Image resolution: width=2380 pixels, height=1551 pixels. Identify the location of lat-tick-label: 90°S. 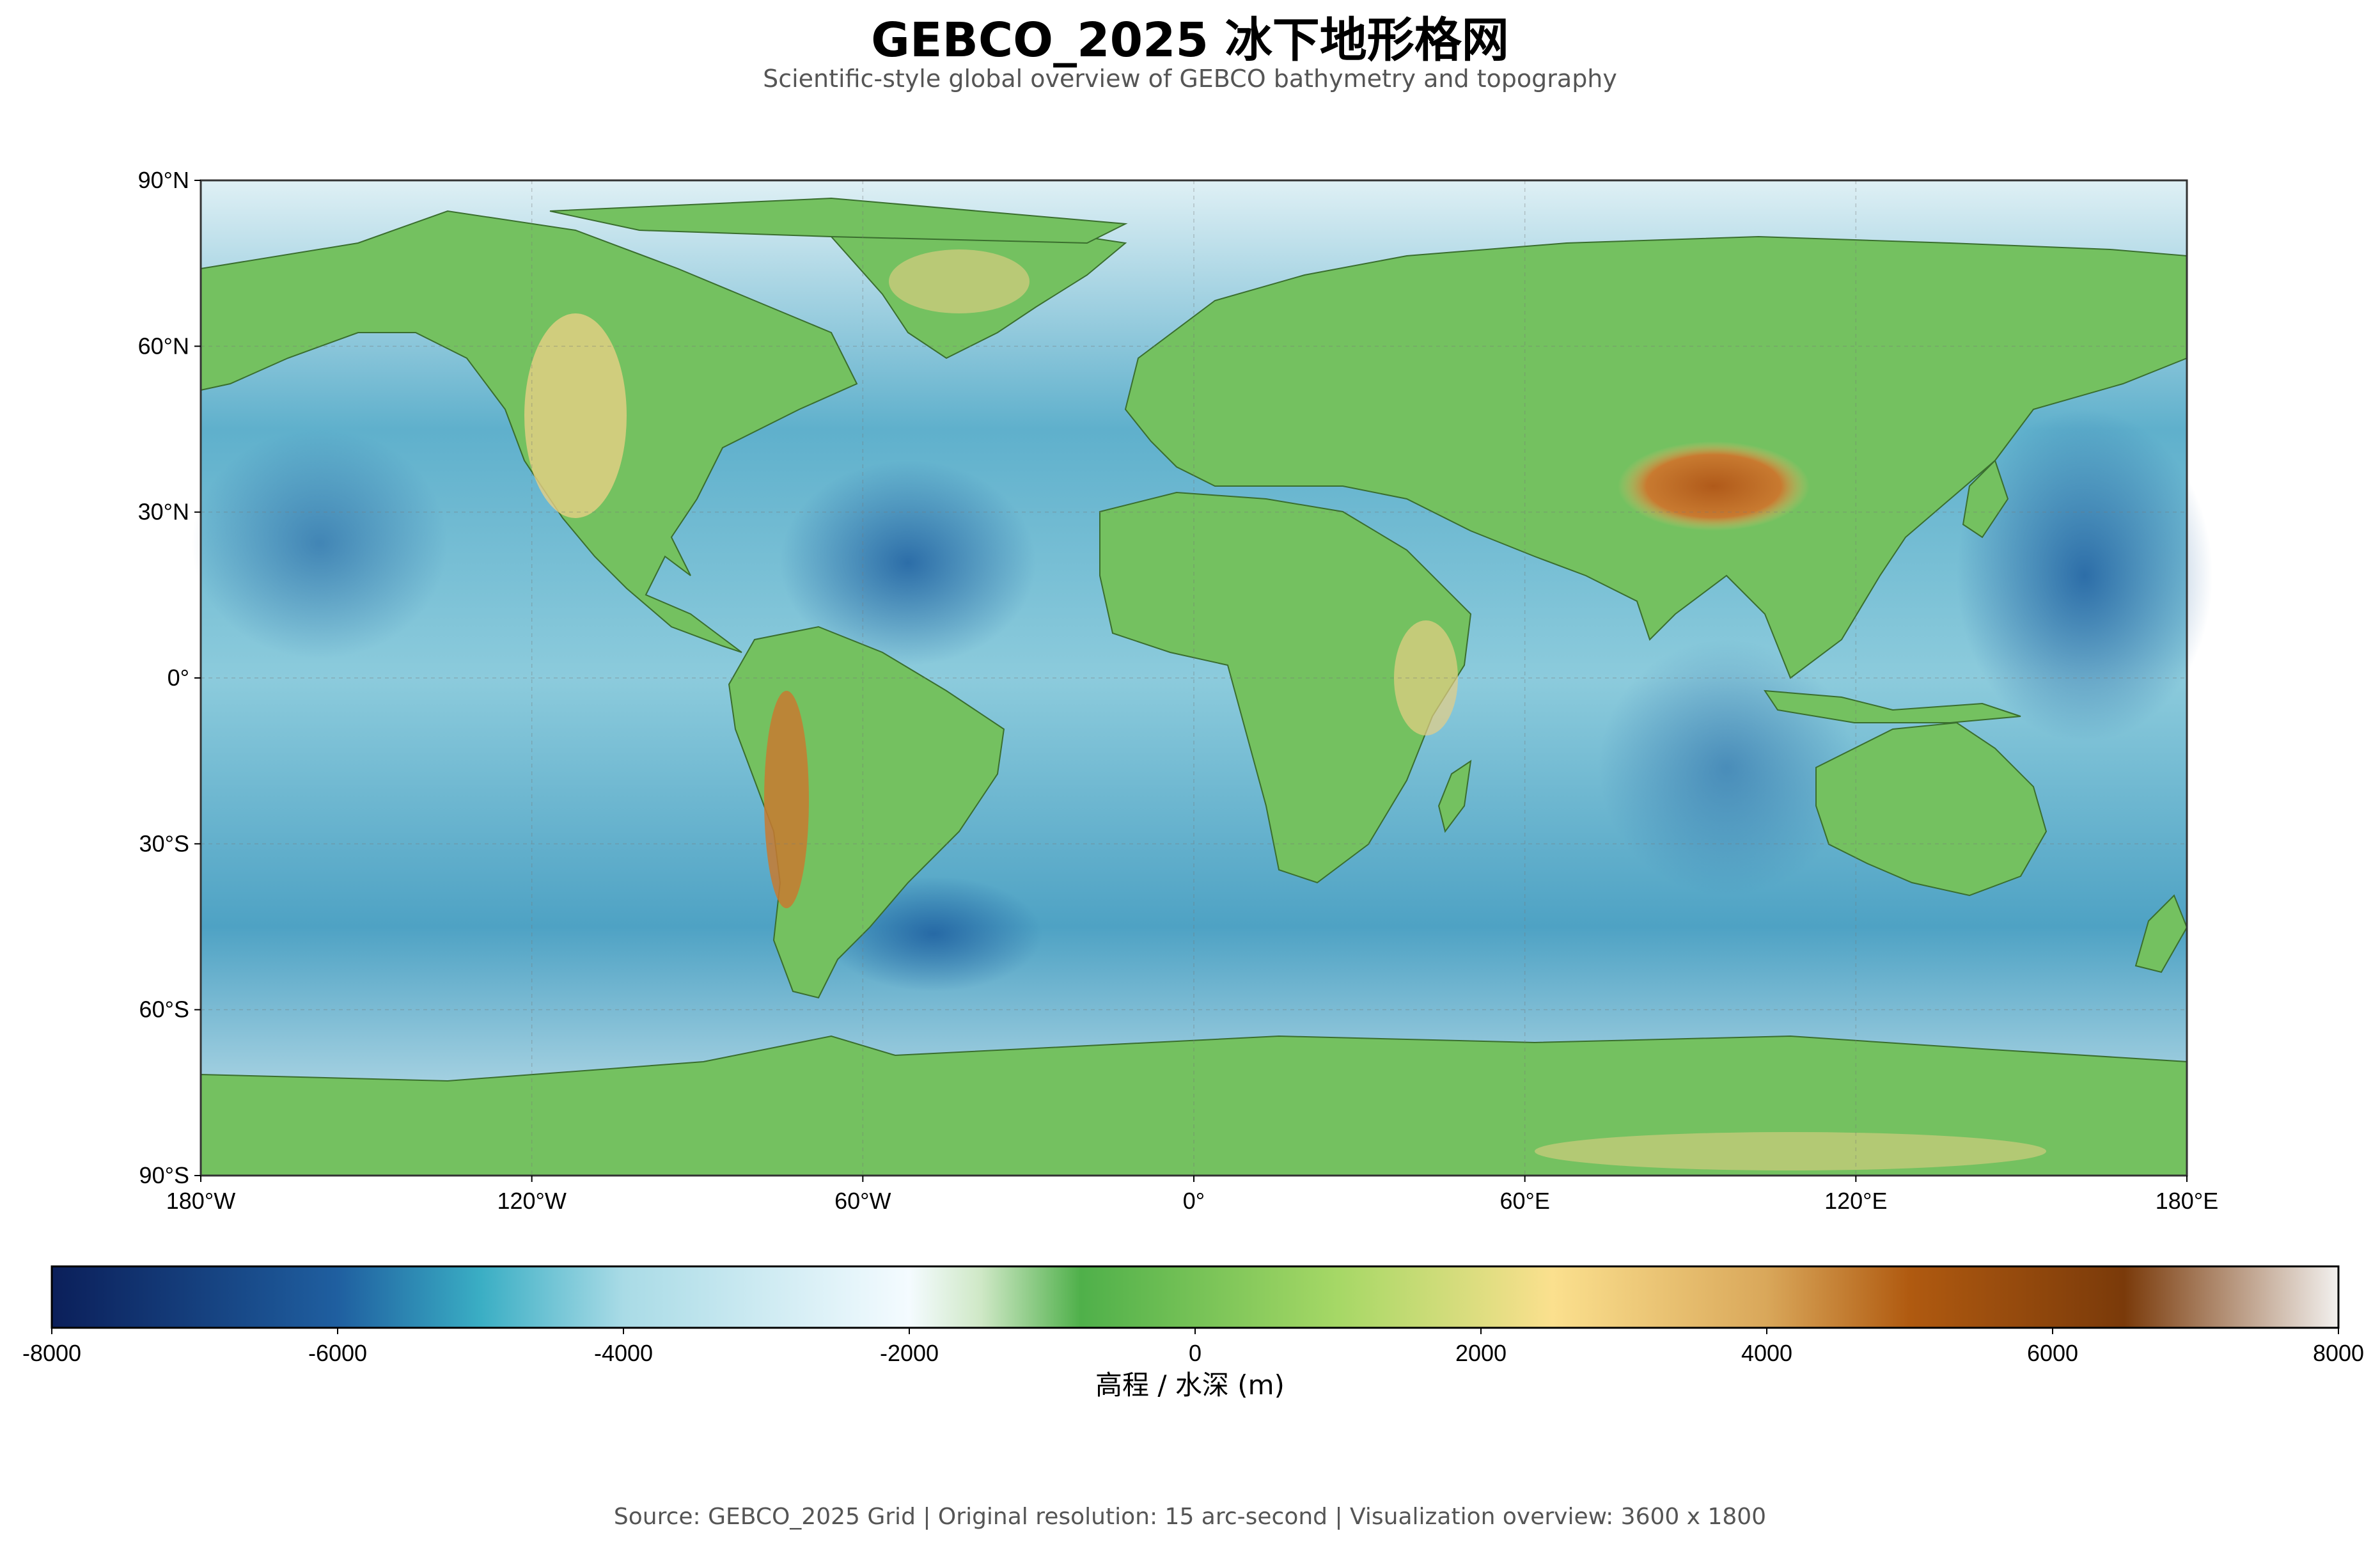
(164, 1175).